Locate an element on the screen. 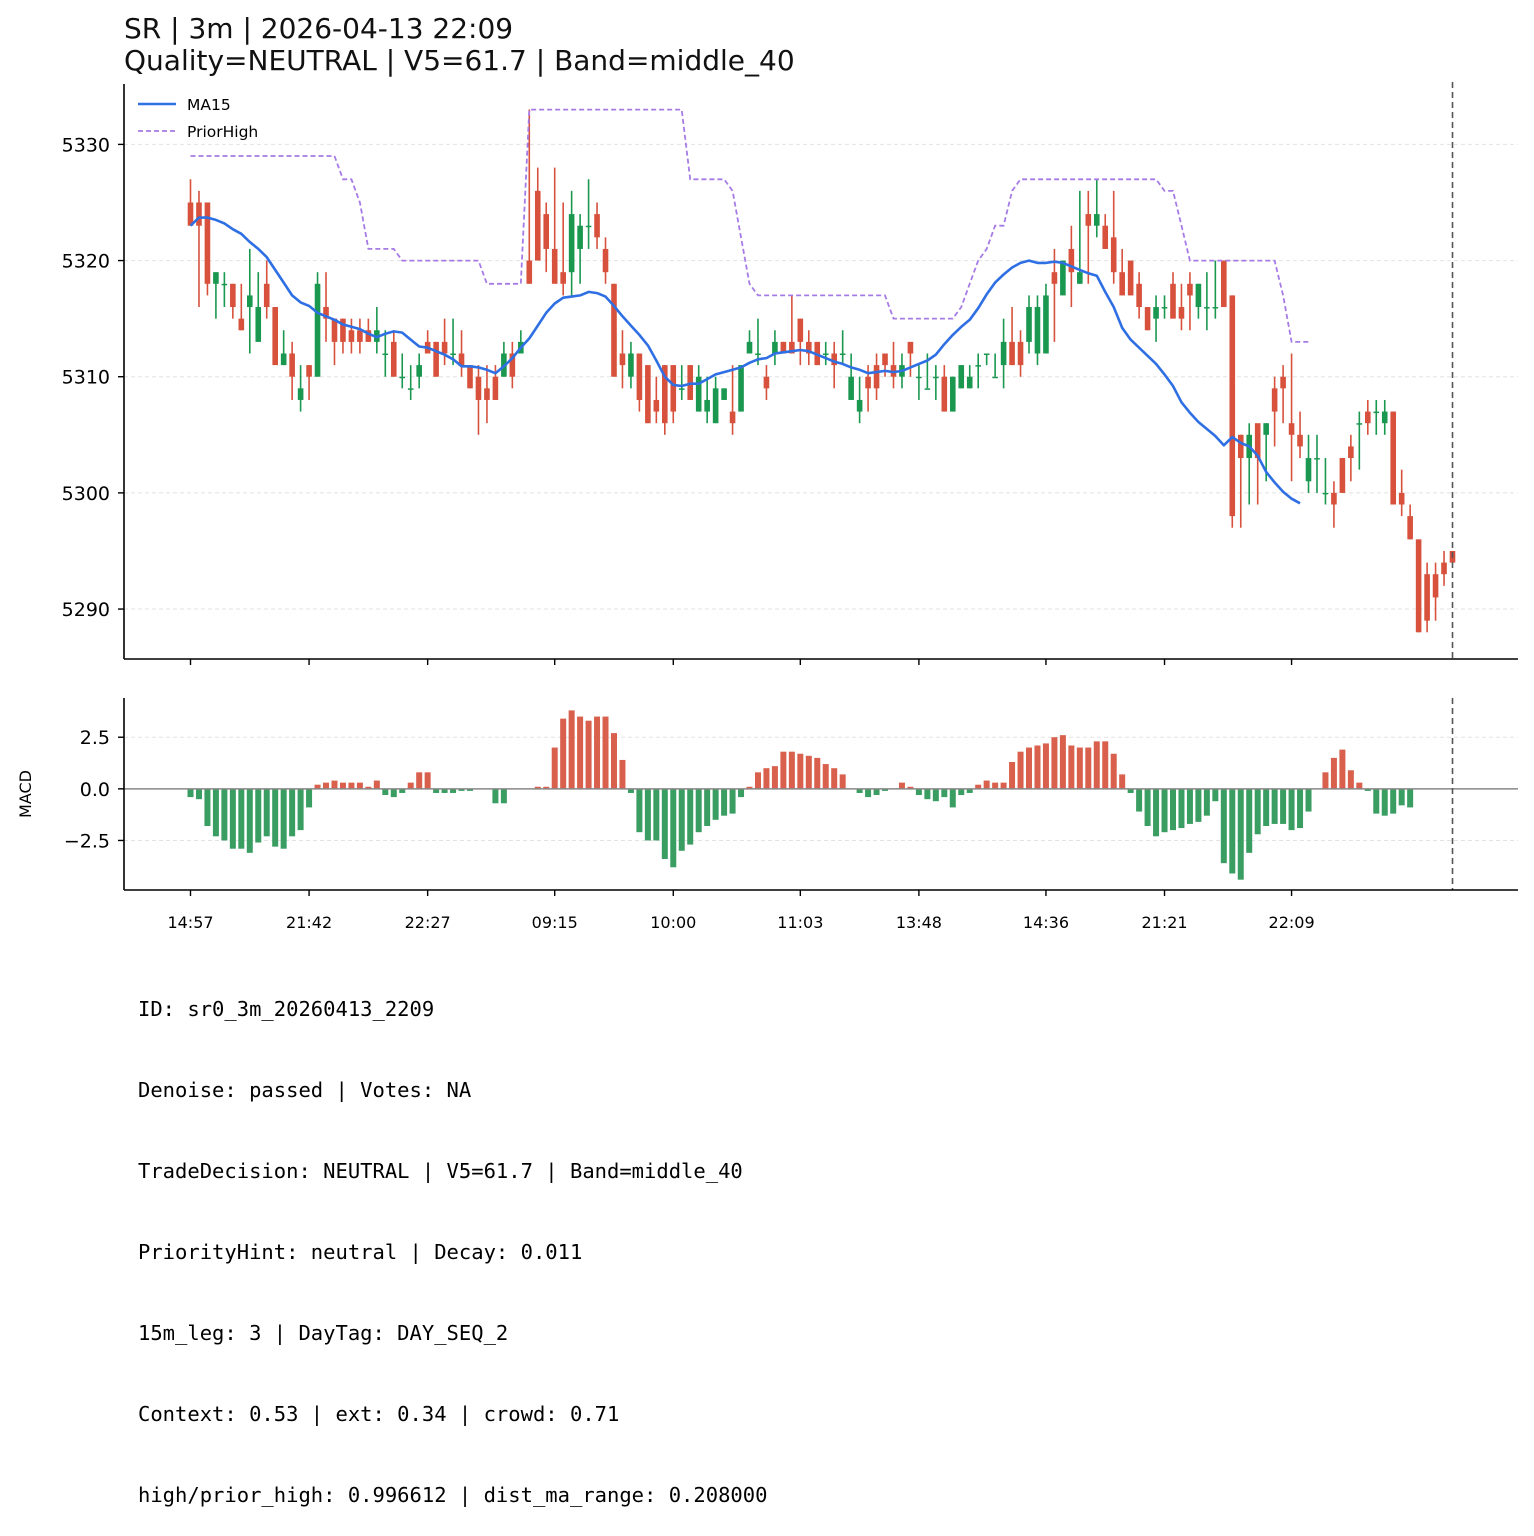 The image size is (1534, 1536). info-line-leg: 15m_leg: 3 | DayTag: DAY_SEQ_2 is located at coordinates (323, 1333).